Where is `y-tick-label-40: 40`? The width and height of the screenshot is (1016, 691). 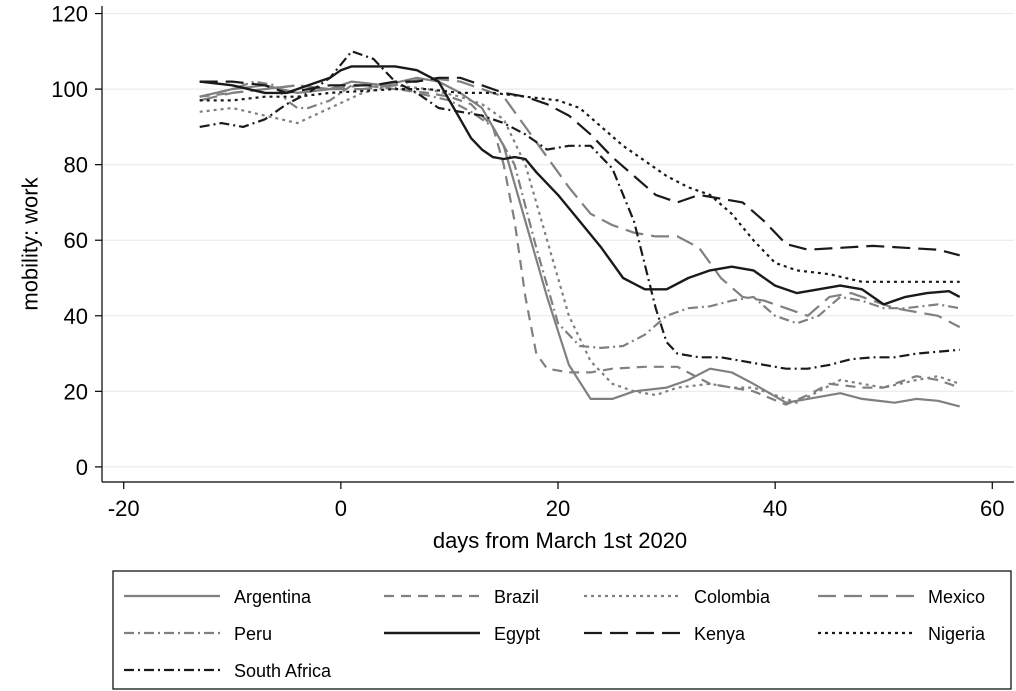
y-tick-label-40: 40 is located at coordinates (76, 316).